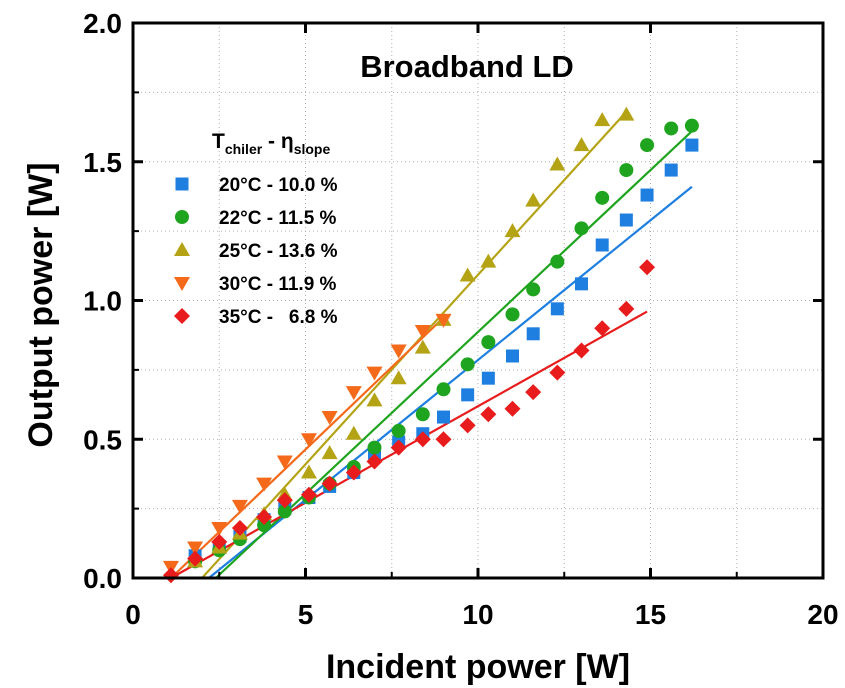  Describe the element at coordinates (102, 23) in the screenshot. I see `y-tick-label: 2.0` at that location.